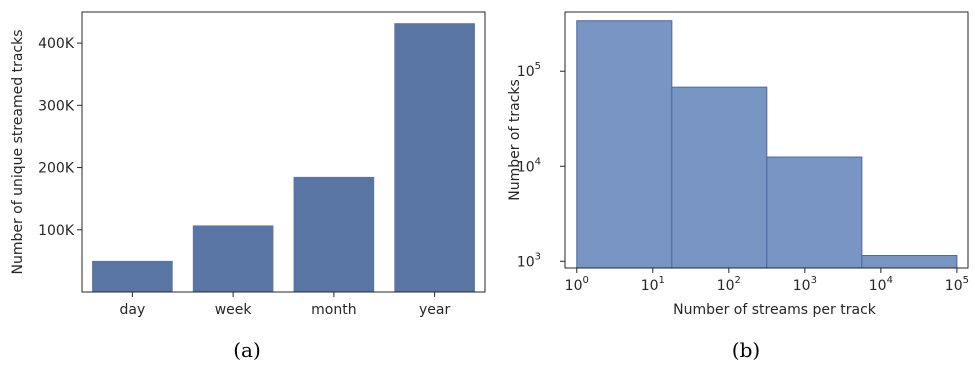 This screenshot has height=367, width=975. Describe the element at coordinates (729, 284) in the screenshot. I see `x-tick-label: 10²` at that location.